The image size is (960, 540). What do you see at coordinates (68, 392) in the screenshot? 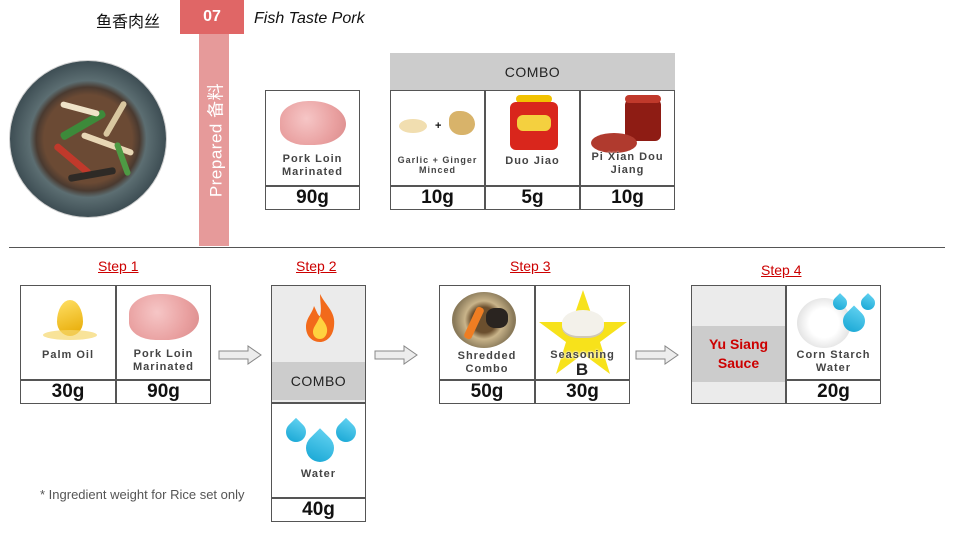
I see `palm-oil-weight: 30g` at bounding box center [68, 392].